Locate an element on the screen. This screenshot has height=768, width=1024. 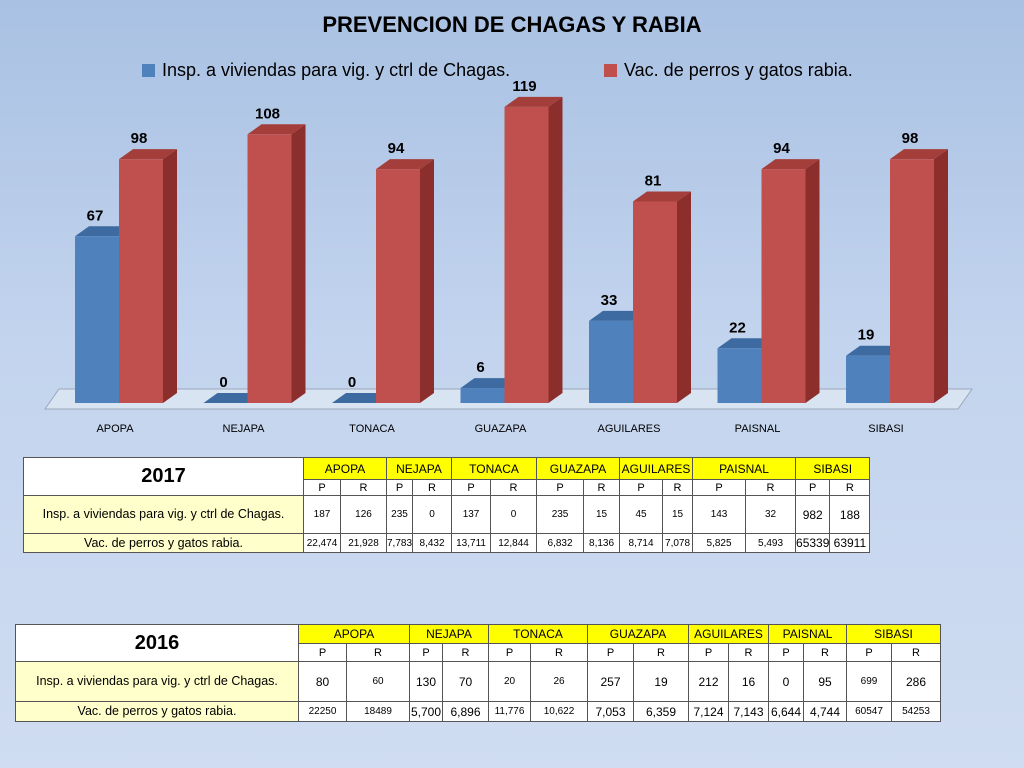
table-cell: 4,744 is located at coordinates (825, 711).